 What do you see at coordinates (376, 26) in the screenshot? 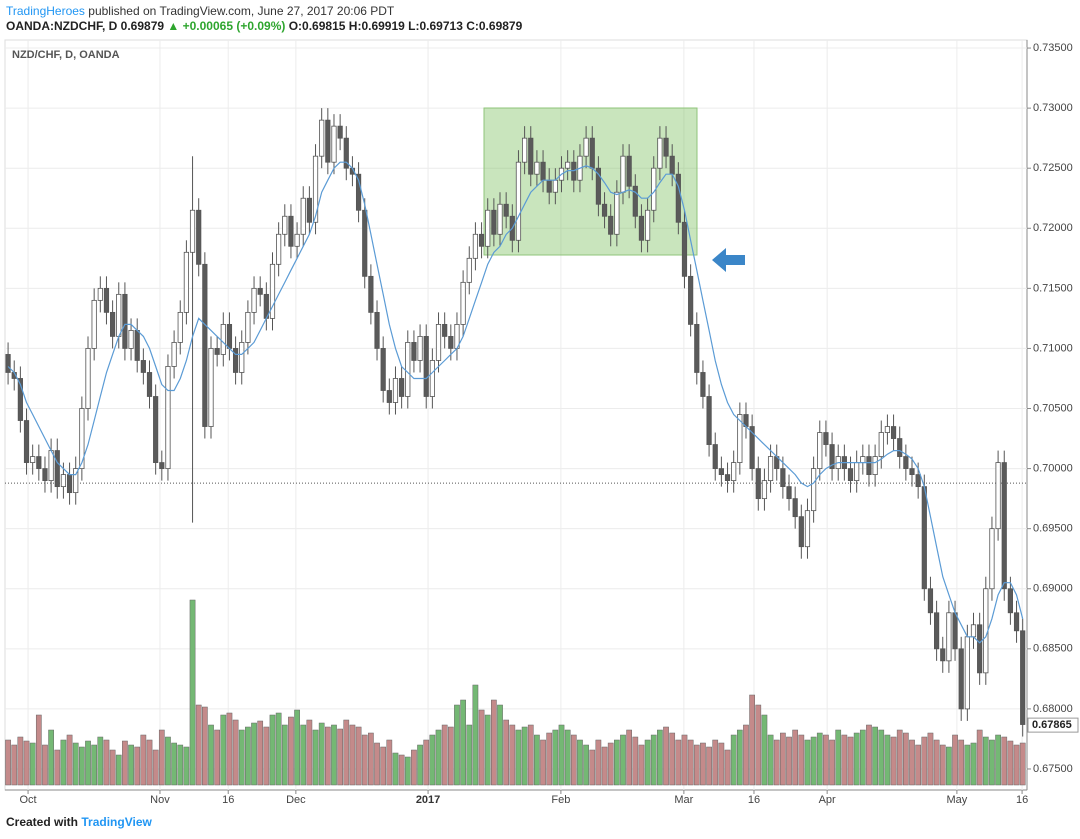
I see `high: H:0.69919` at bounding box center [376, 26].